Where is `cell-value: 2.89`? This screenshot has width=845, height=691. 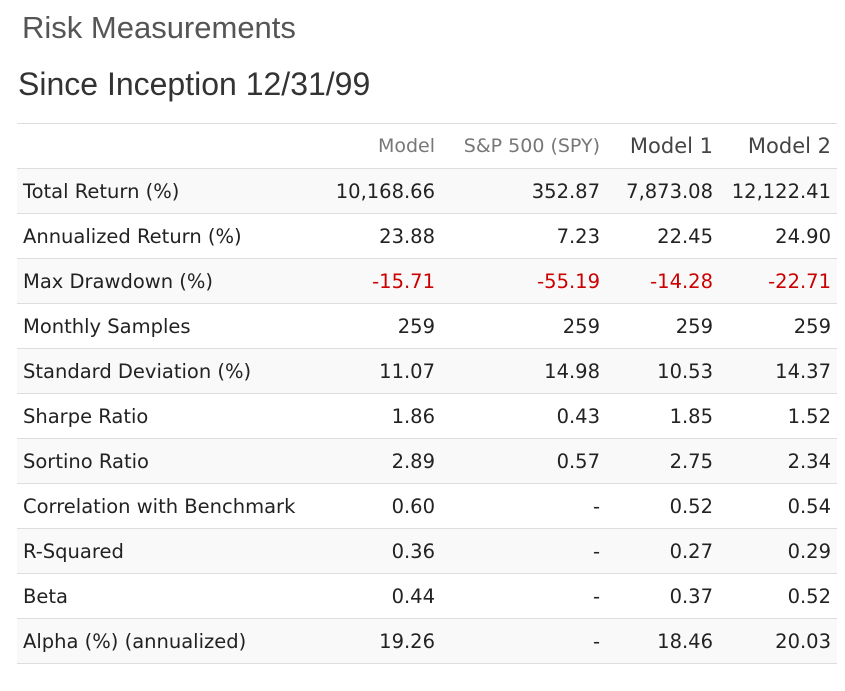
cell-value: 2.89 is located at coordinates (382, 461).